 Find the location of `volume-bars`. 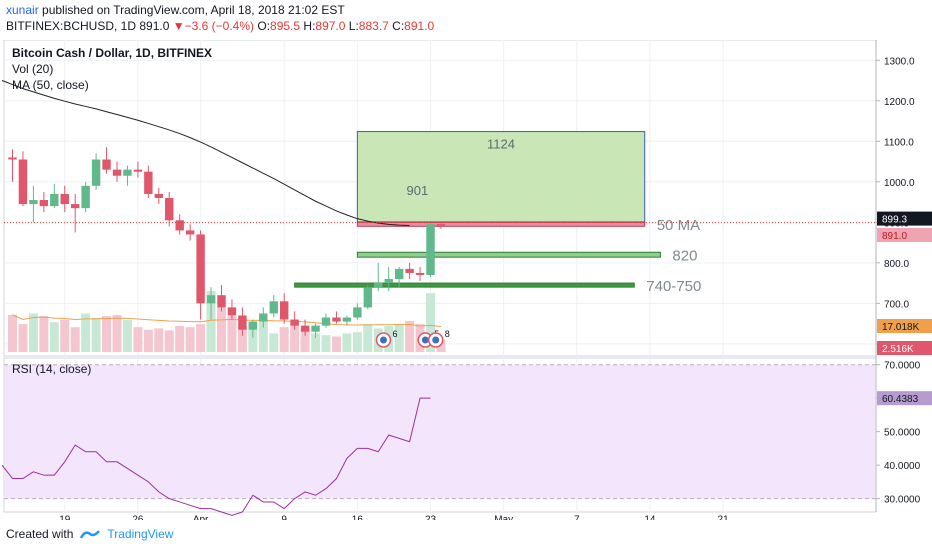

volume-bars is located at coordinates (227, 321).